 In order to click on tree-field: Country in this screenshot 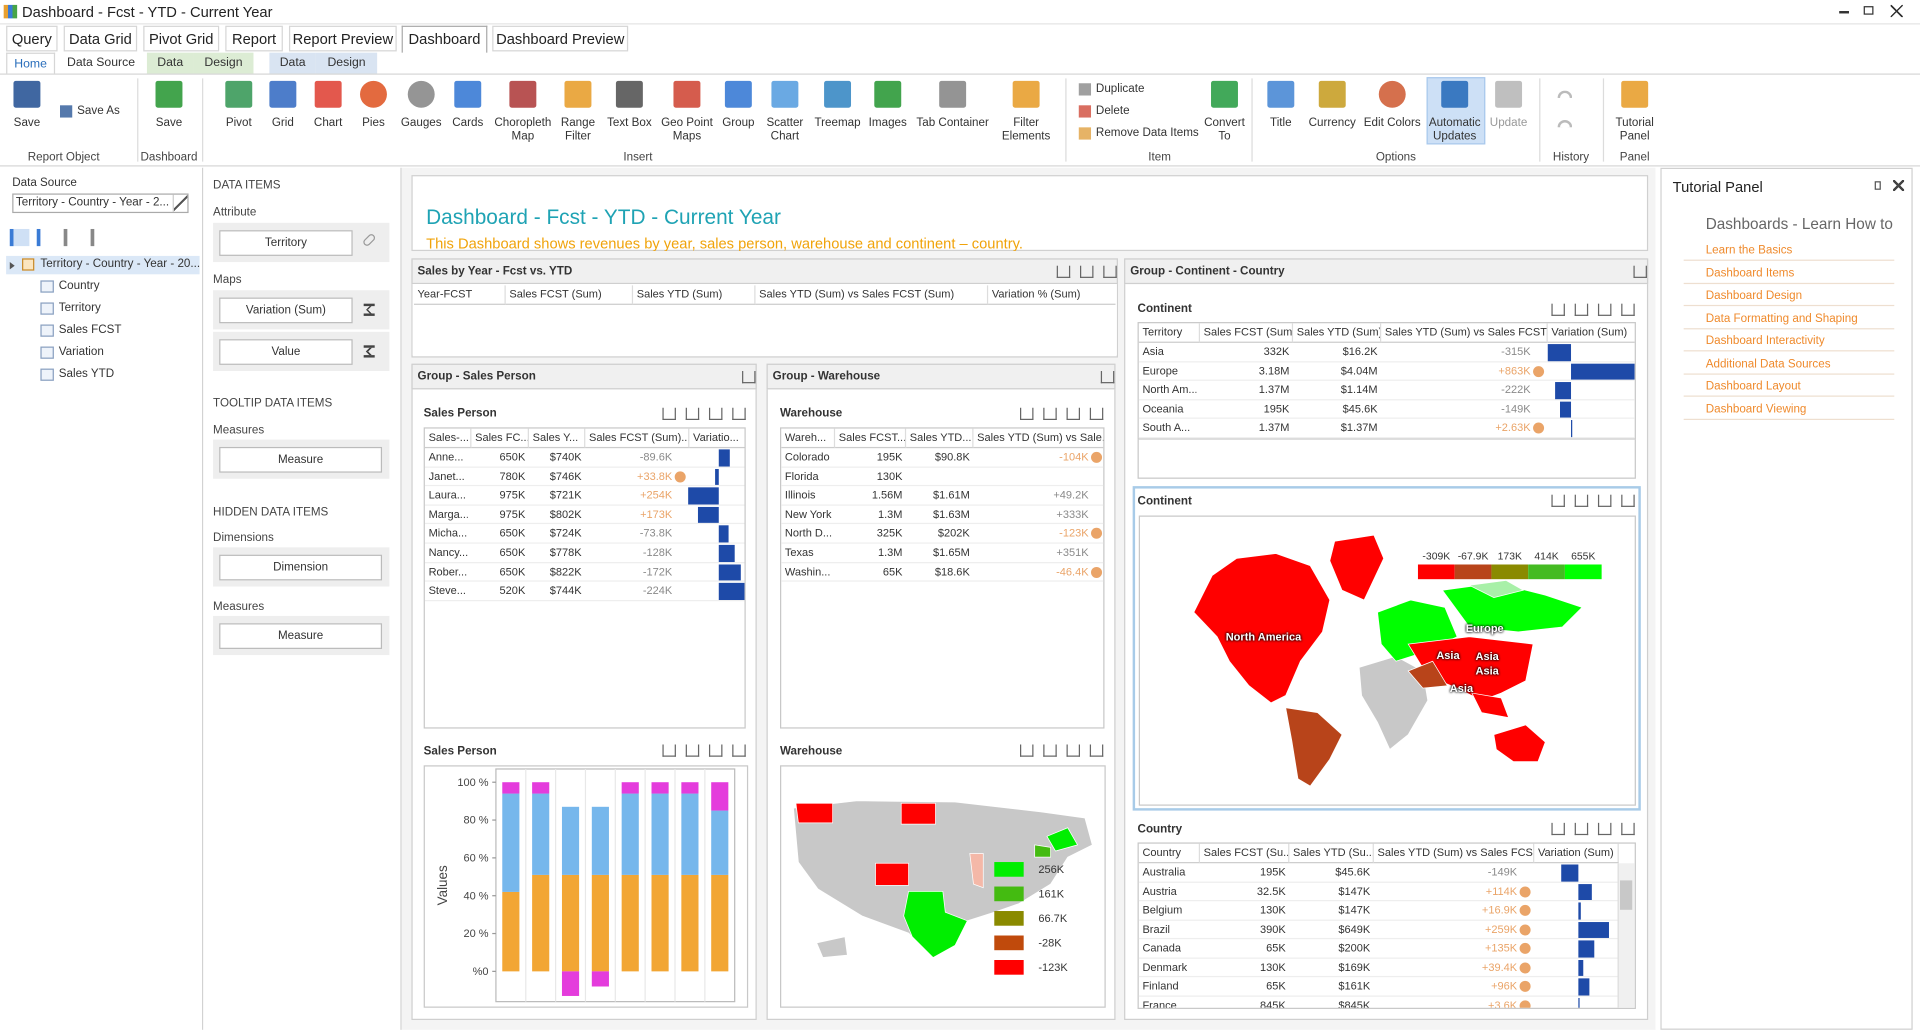, I will do `click(79, 286)`.